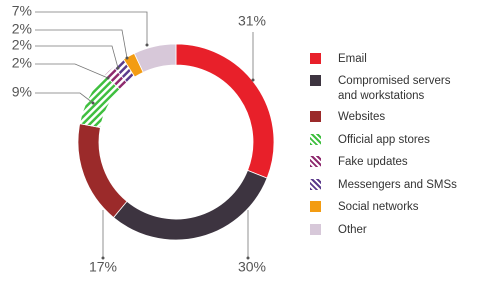 Image resolution: width=489 pixels, height=289 pixels. What do you see at coordinates (362, 117) in the screenshot?
I see `legend-label: Websites` at bounding box center [362, 117].